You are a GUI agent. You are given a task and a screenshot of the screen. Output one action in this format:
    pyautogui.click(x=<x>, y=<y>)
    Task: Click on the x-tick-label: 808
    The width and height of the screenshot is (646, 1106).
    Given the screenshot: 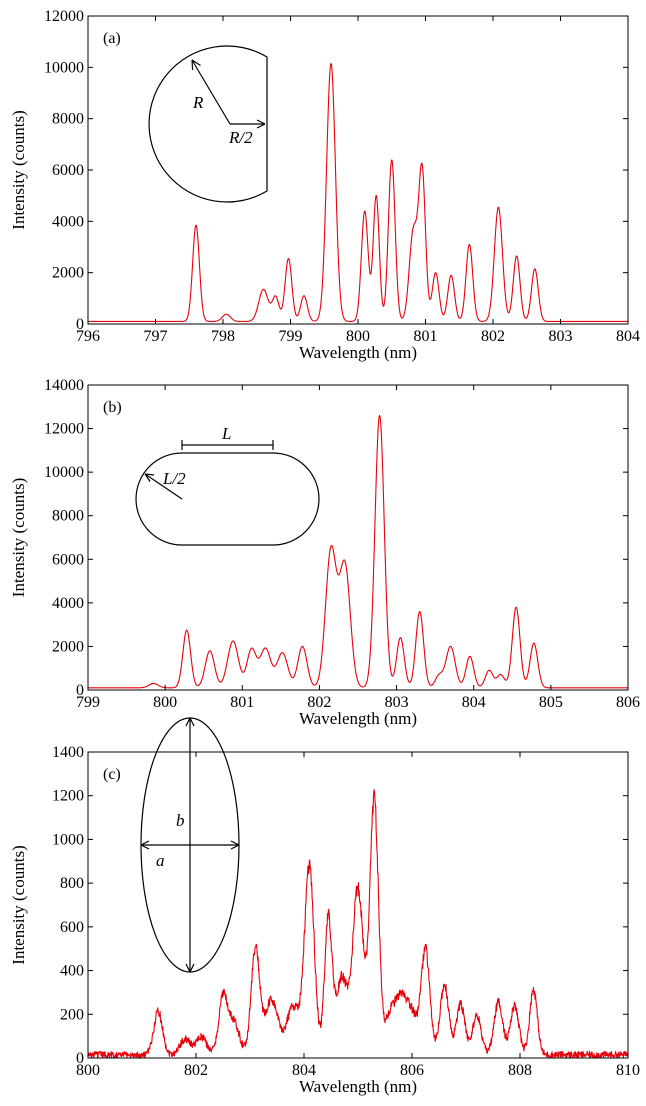 What is the action you would take?
    pyautogui.click(x=520, y=1070)
    